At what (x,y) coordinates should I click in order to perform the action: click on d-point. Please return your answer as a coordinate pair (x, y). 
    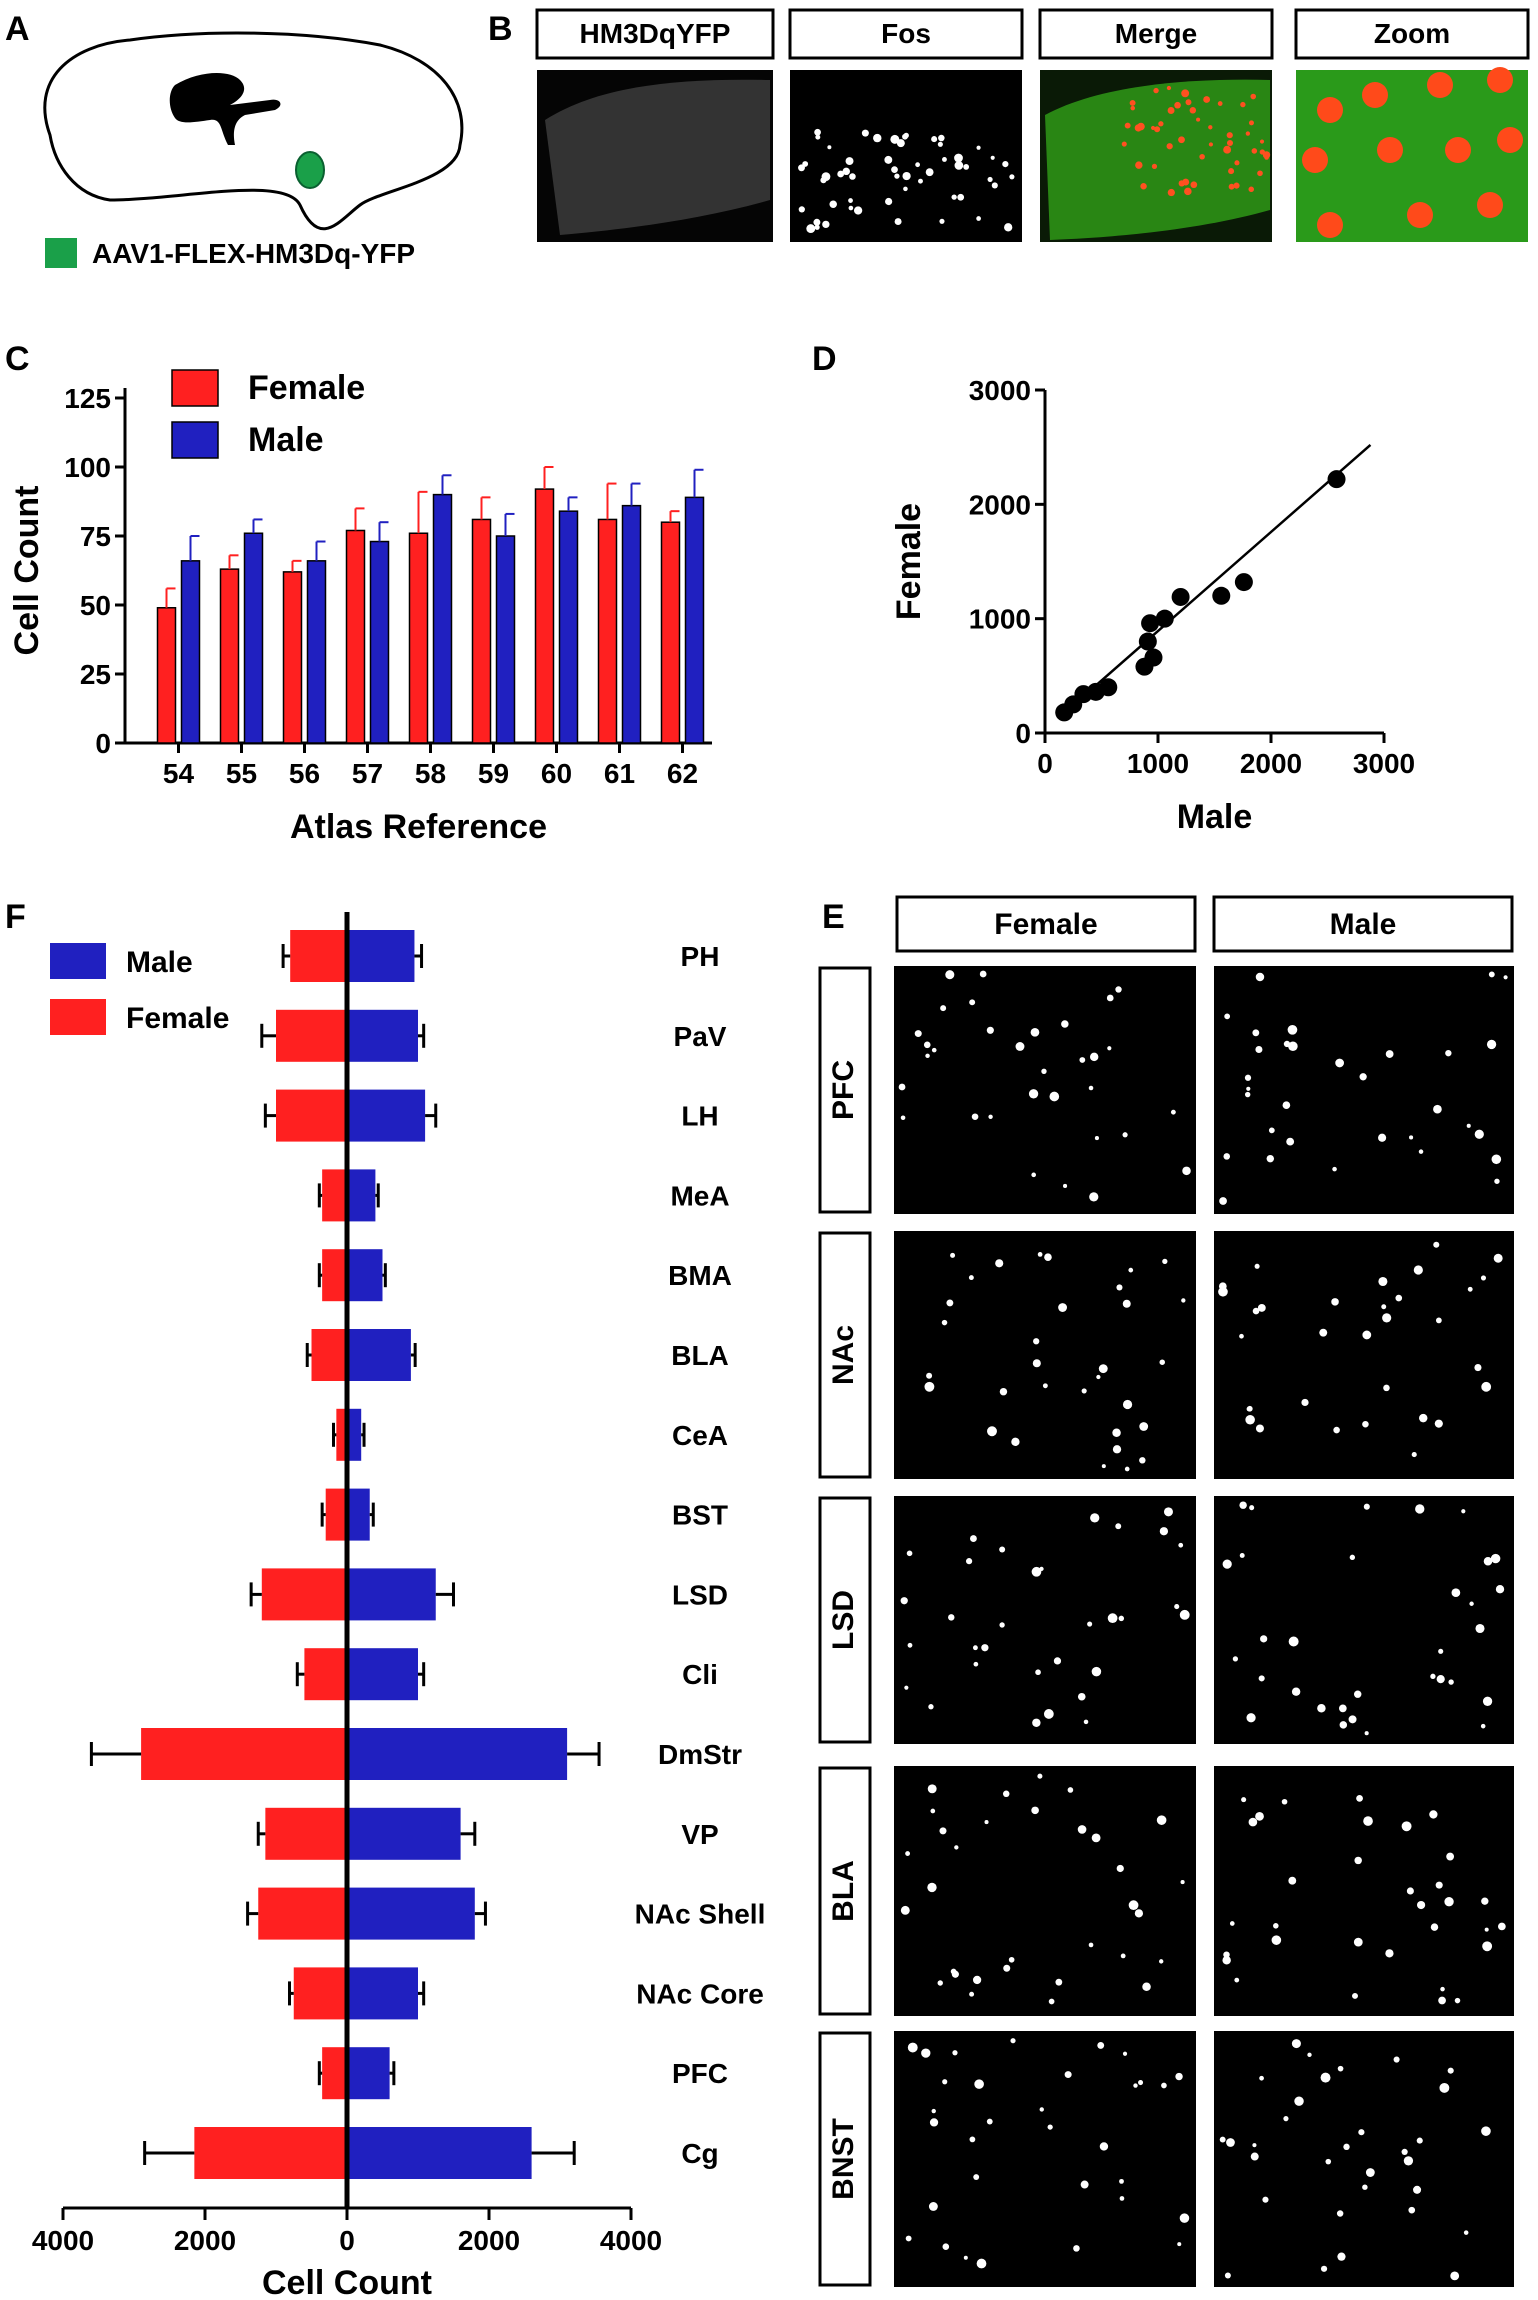
    Looking at the image, I should click on (1150, 623).